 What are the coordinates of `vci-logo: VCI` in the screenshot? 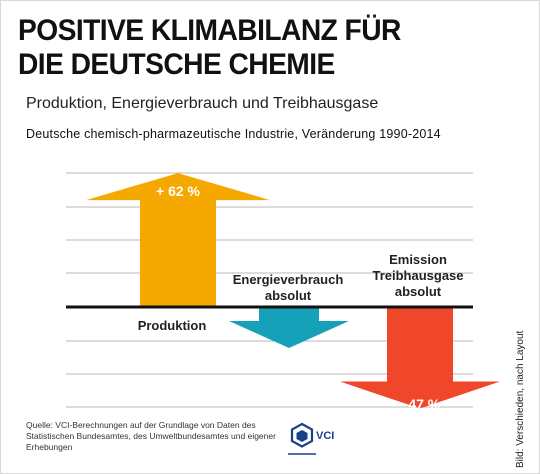 It's located at (311, 438).